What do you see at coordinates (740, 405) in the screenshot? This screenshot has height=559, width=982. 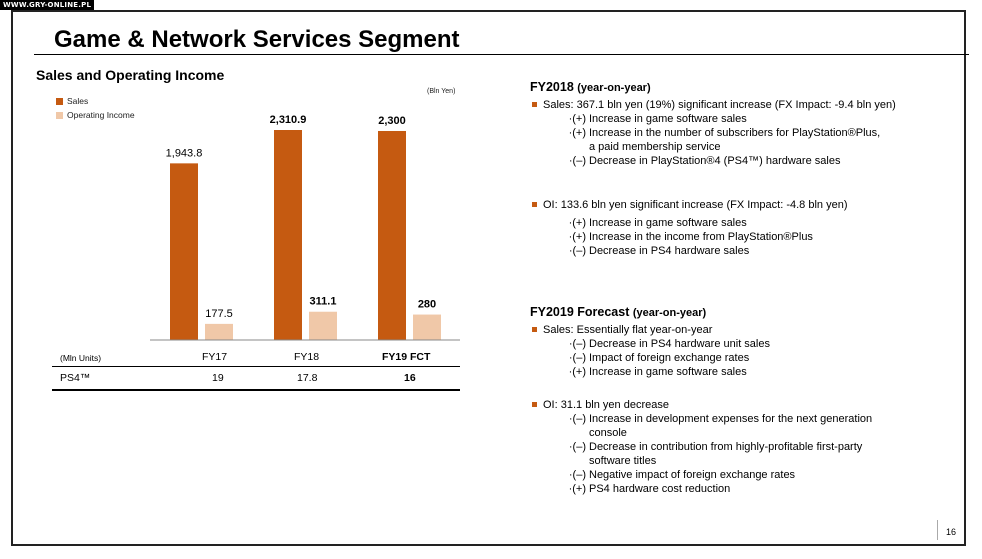 I see `fy2019-oi-bullet: OI: 31.1 bln yen decrease` at bounding box center [740, 405].